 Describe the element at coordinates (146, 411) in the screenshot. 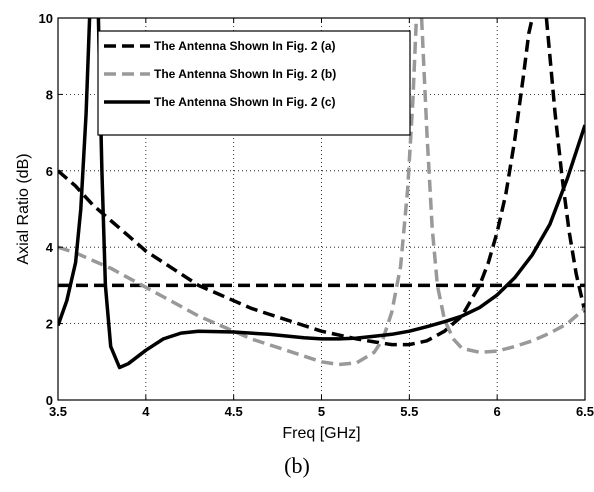

I see `x-tick-label: 4` at that location.